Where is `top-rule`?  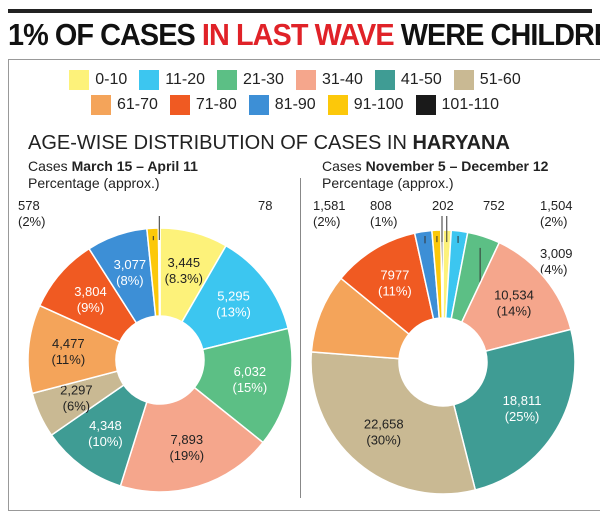 top-rule is located at coordinates (300, 11).